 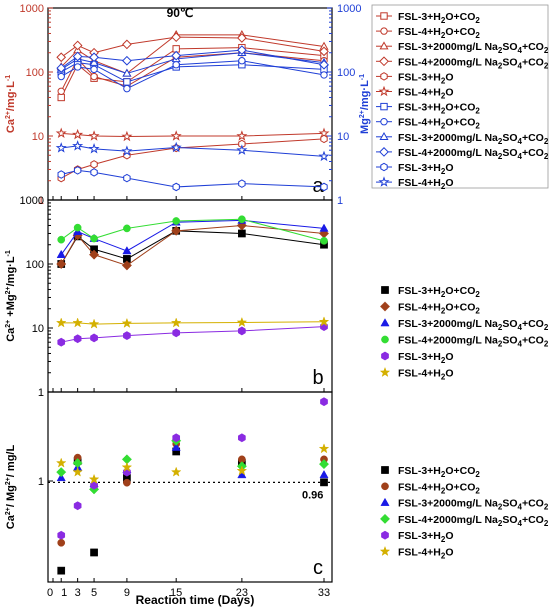 I want to click on panel-a-left-y-tick-label: 100, so click(x=35, y=73).